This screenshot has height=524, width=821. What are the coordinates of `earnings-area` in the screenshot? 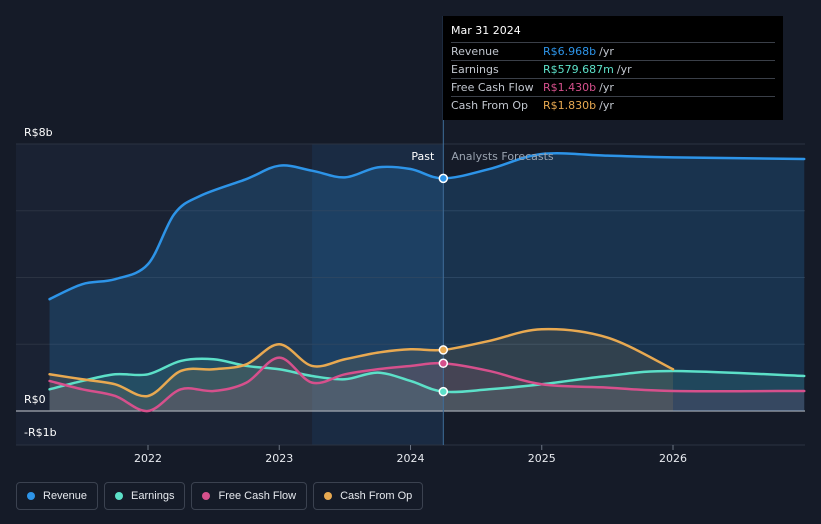 It's located at (427, 384).